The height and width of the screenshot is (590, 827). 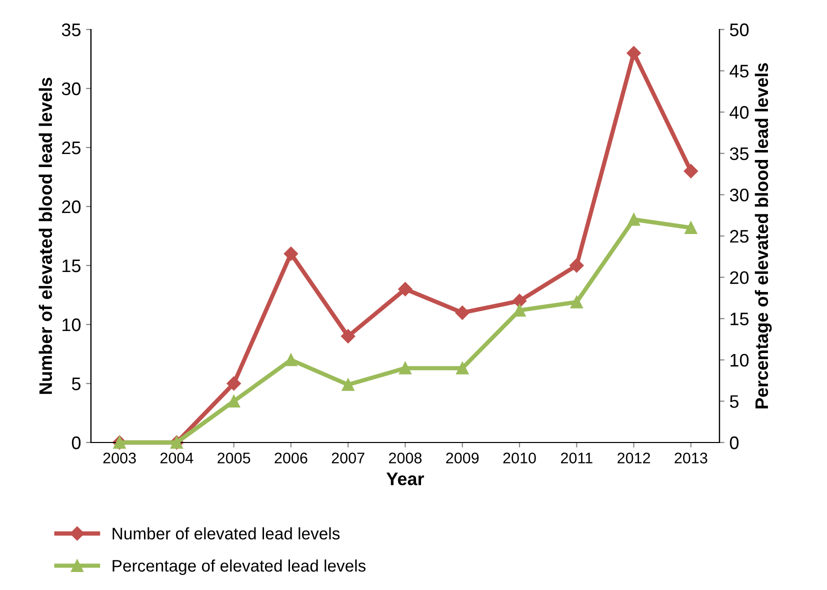 What do you see at coordinates (634, 458) in the screenshot?
I see `x-tick-label: 2012` at bounding box center [634, 458].